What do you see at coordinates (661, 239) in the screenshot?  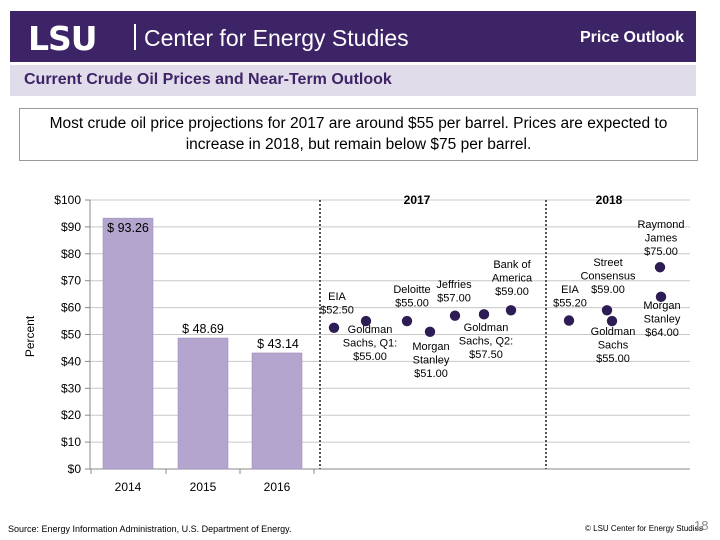 I see `point-label: James` at bounding box center [661, 239].